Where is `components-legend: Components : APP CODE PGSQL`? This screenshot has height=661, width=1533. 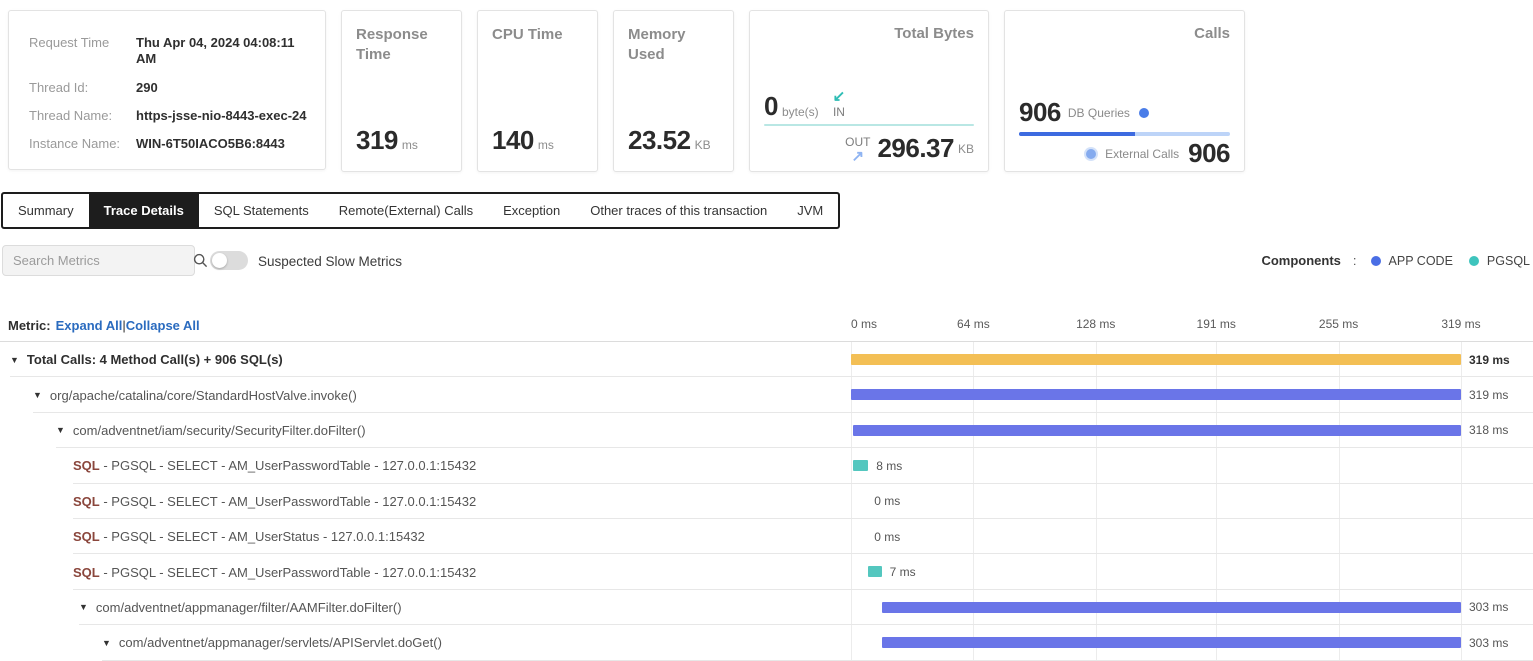
components-legend: Components : APP CODE PGSQL is located at coordinates (1395, 260).